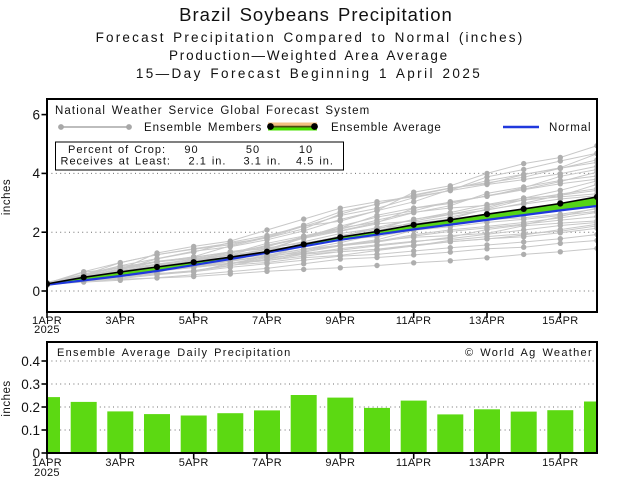  I want to click on svg-text: 2.1 in., so click(208, 162).